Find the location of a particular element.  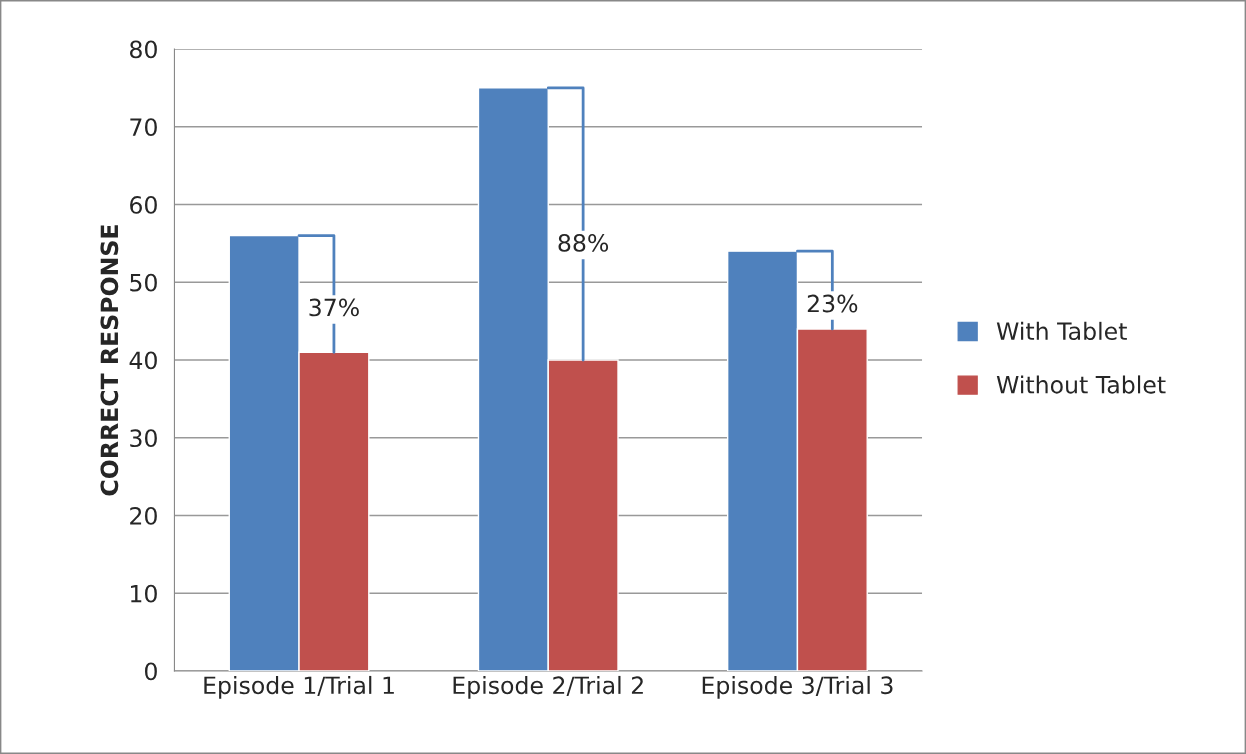

y-tick-label: 10 is located at coordinates (144, 593).